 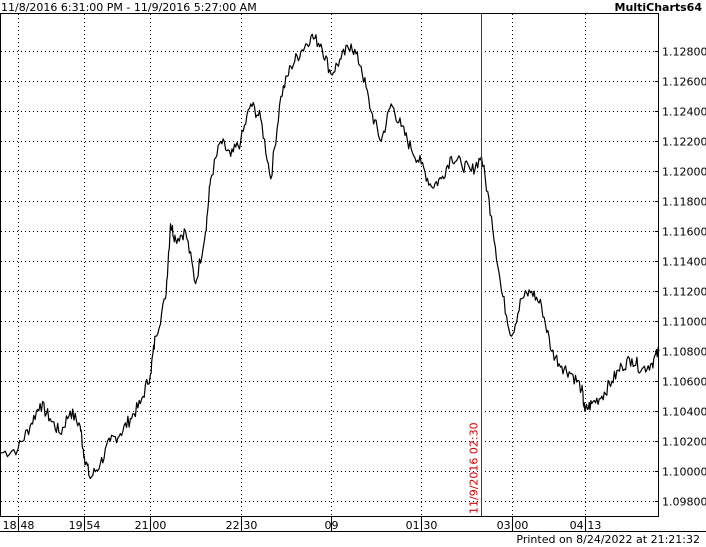 I want to click on x-tick-label: 21:00, so click(x=151, y=525).